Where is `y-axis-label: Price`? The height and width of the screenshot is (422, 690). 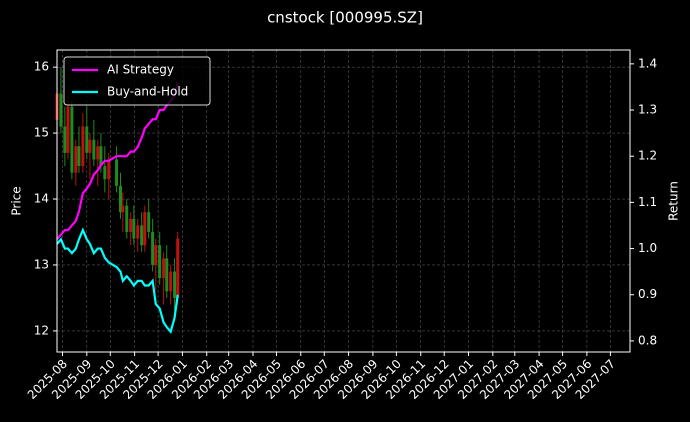
y-axis-label: Price is located at coordinates (17, 200).